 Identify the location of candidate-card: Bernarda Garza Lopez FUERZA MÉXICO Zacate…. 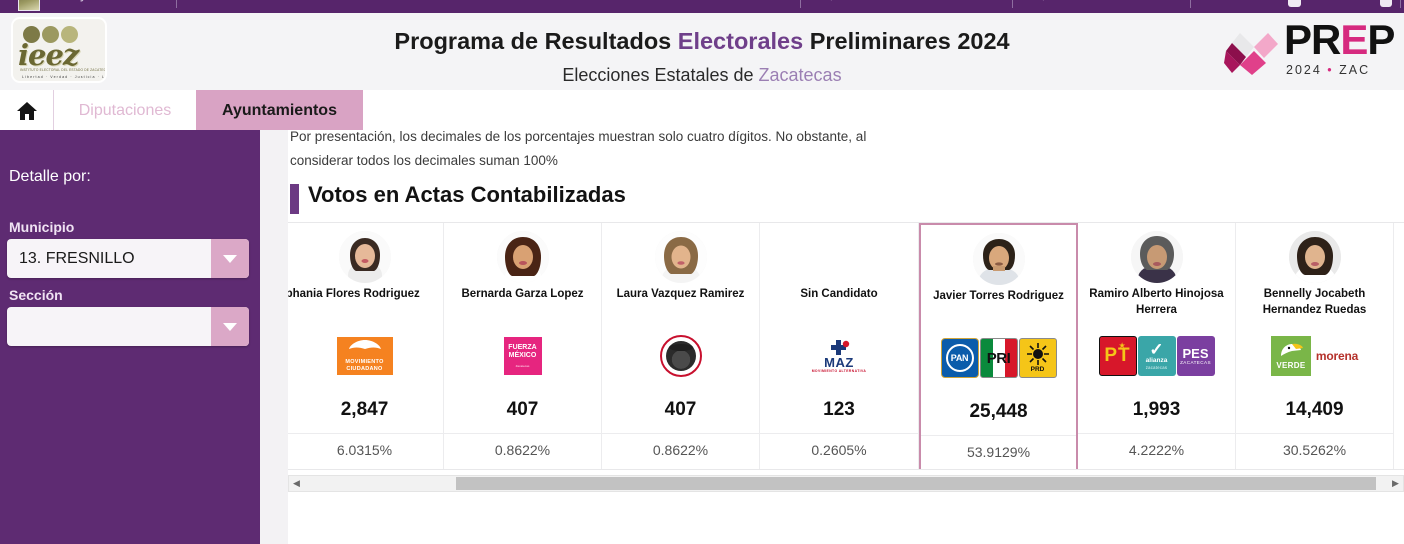
(523, 346).